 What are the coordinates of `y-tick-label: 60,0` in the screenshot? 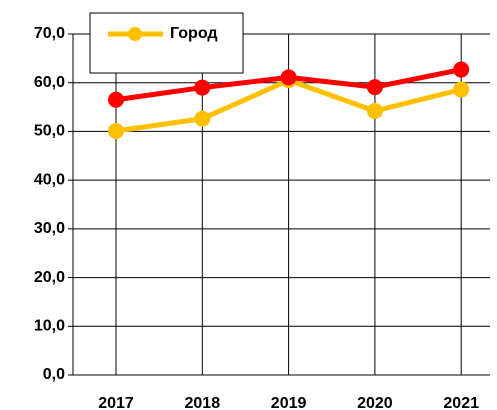 It's located at (49, 82).